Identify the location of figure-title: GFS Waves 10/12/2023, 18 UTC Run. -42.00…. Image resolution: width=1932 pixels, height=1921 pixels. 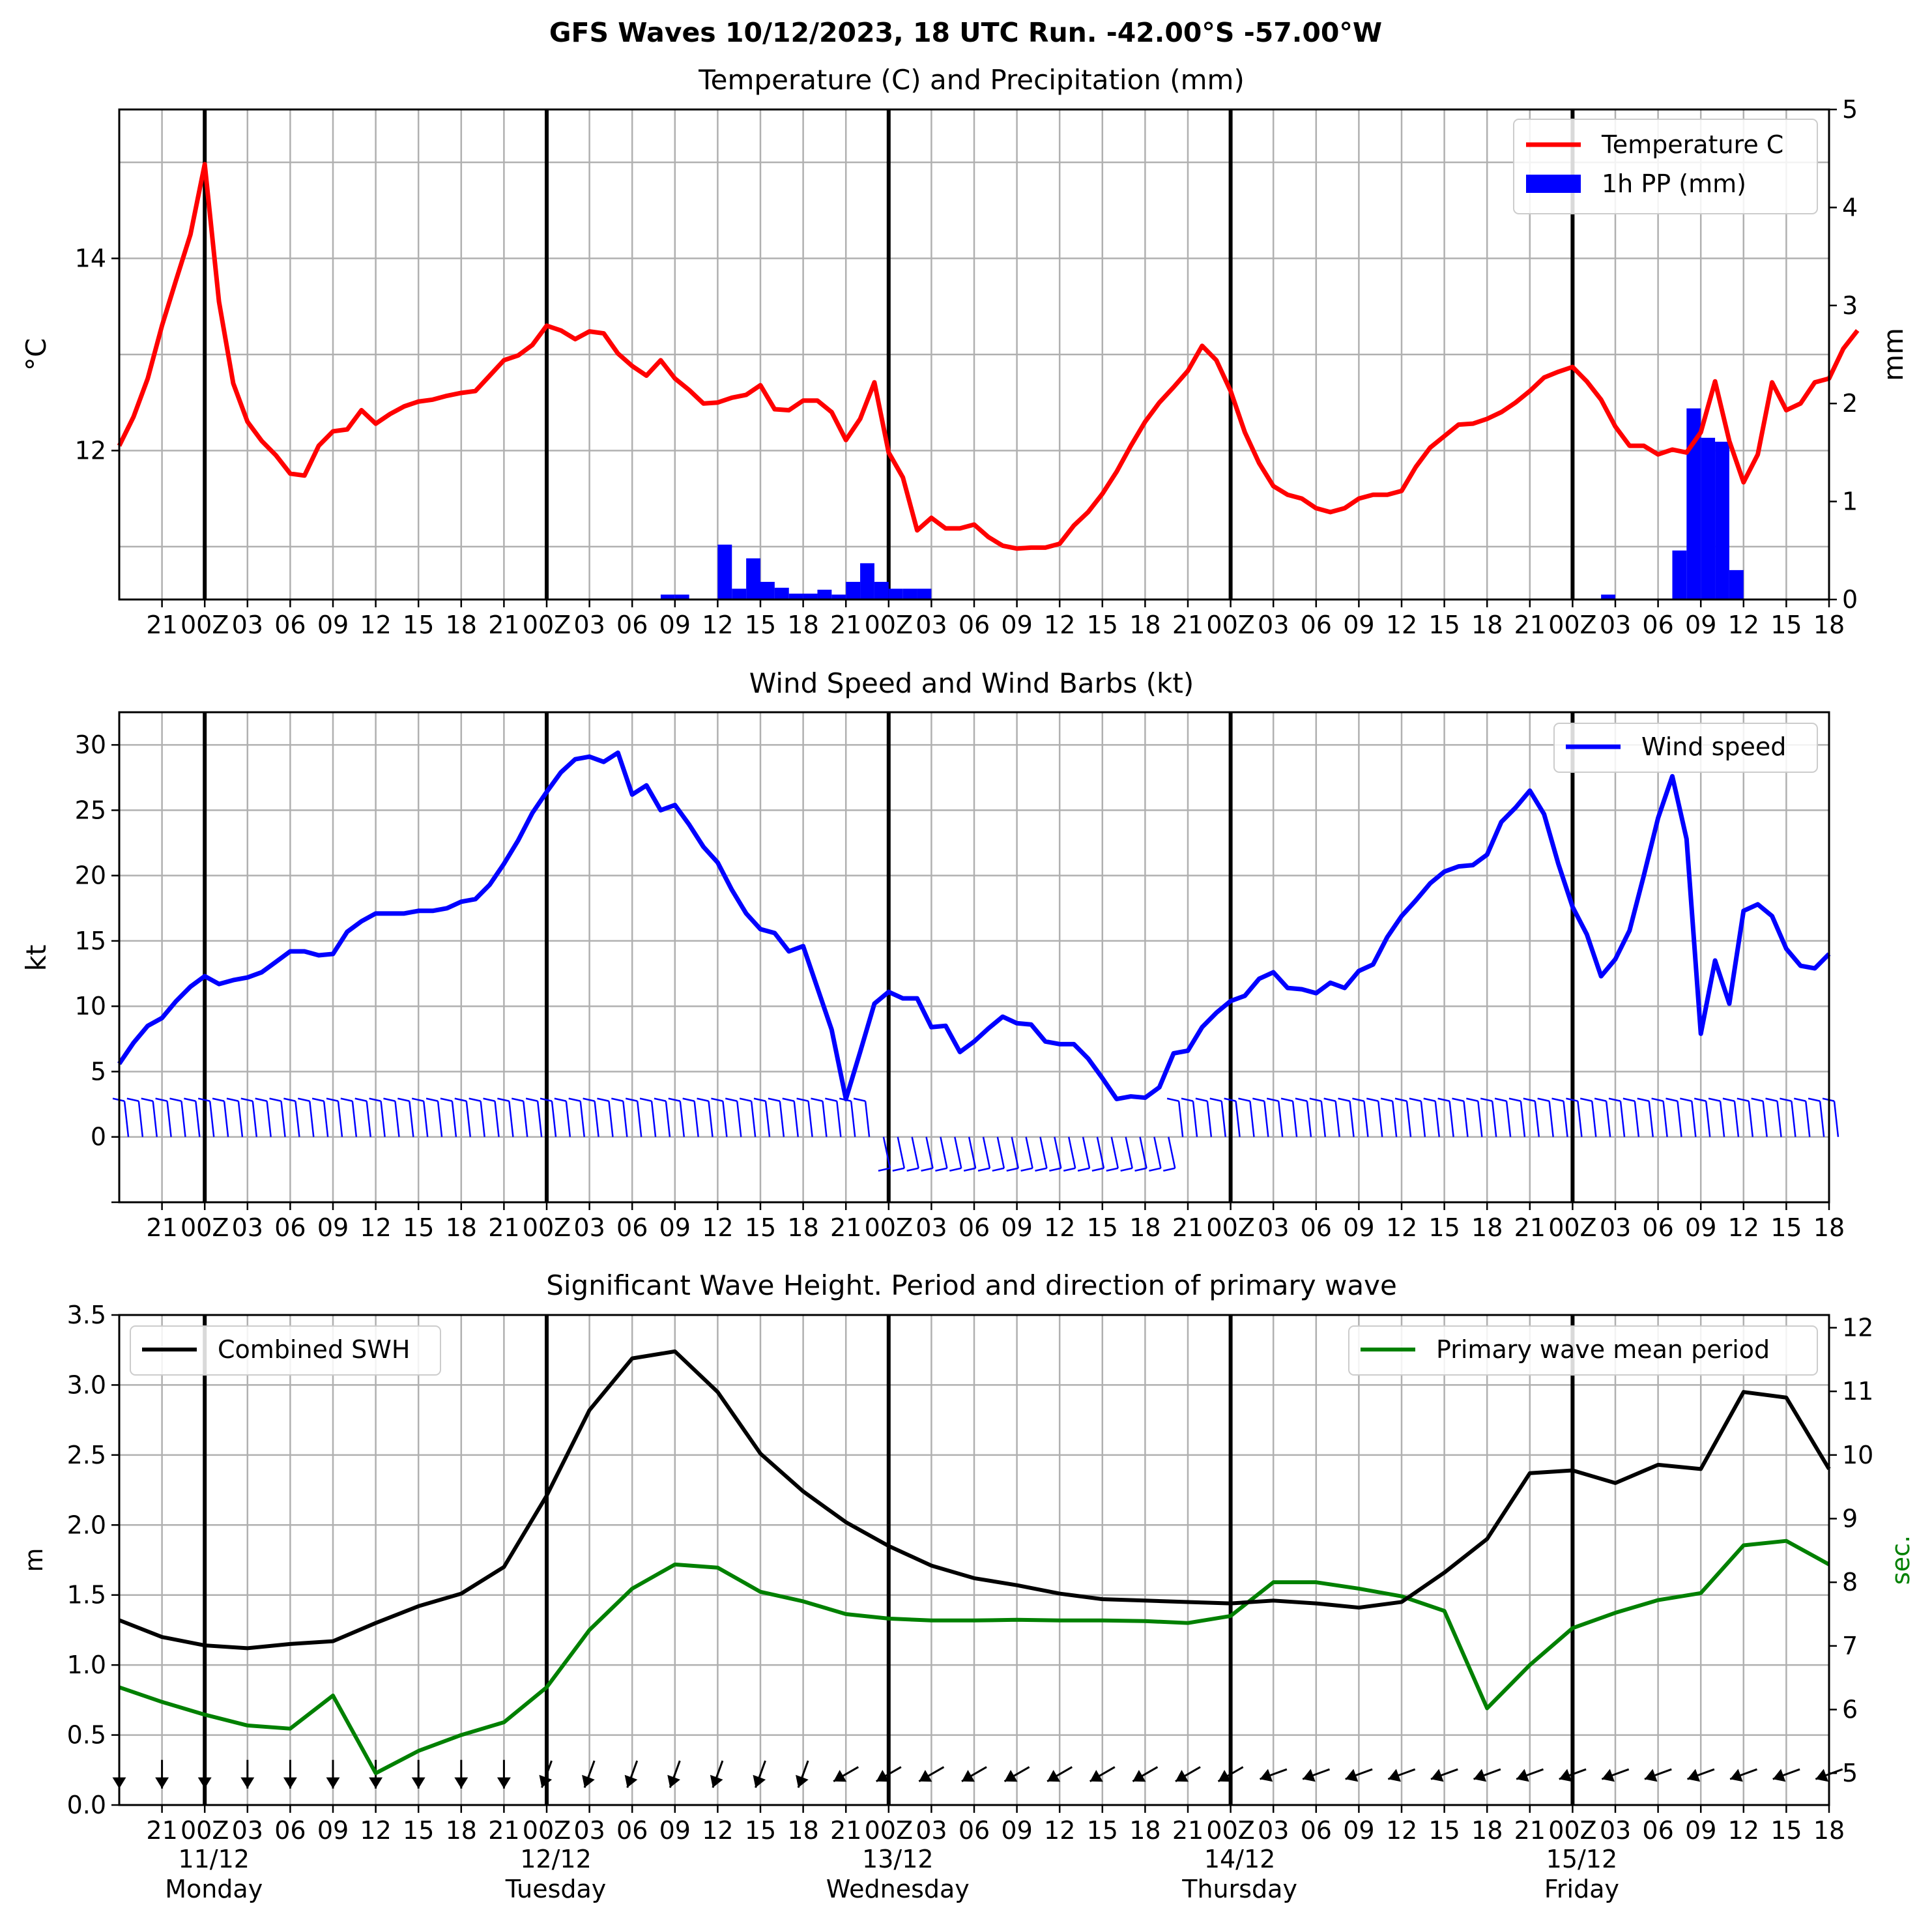
(965, 32).